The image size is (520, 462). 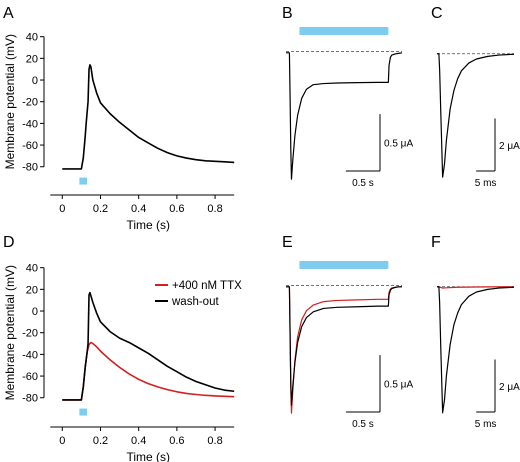 I want to click on panel-letter-a: A, so click(x=8, y=13).